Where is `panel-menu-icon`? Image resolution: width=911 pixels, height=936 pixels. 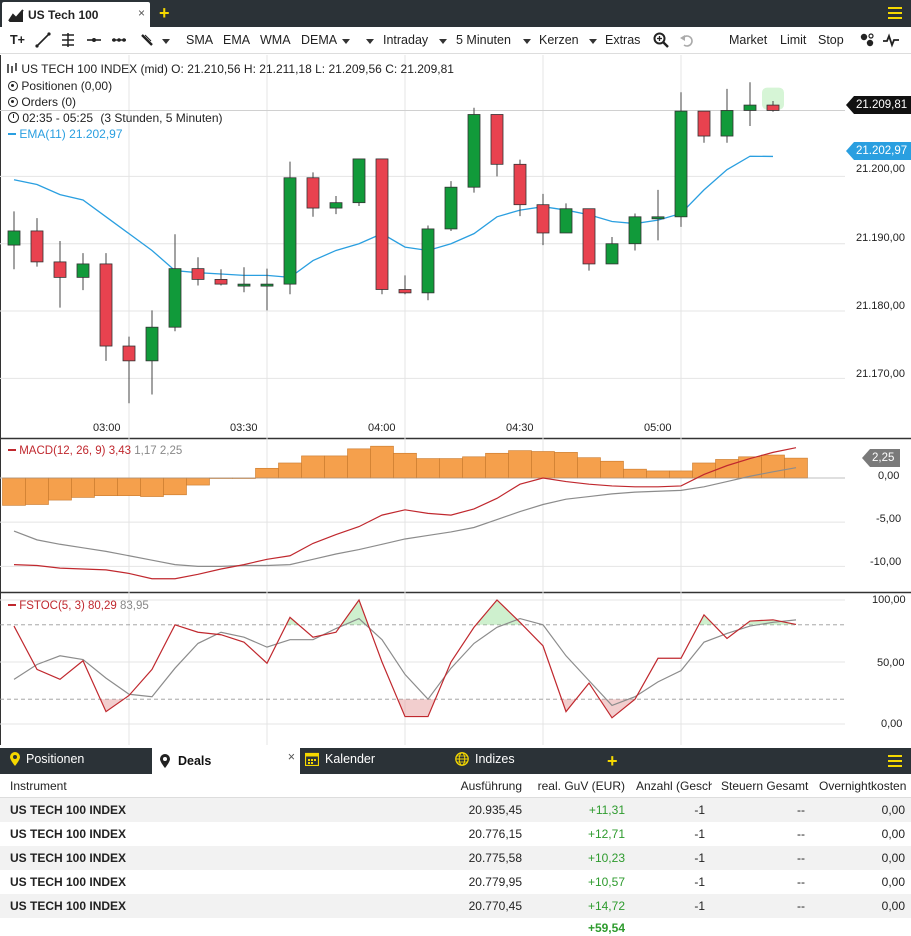 panel-menu-icon is located at coordinates (895, 761).